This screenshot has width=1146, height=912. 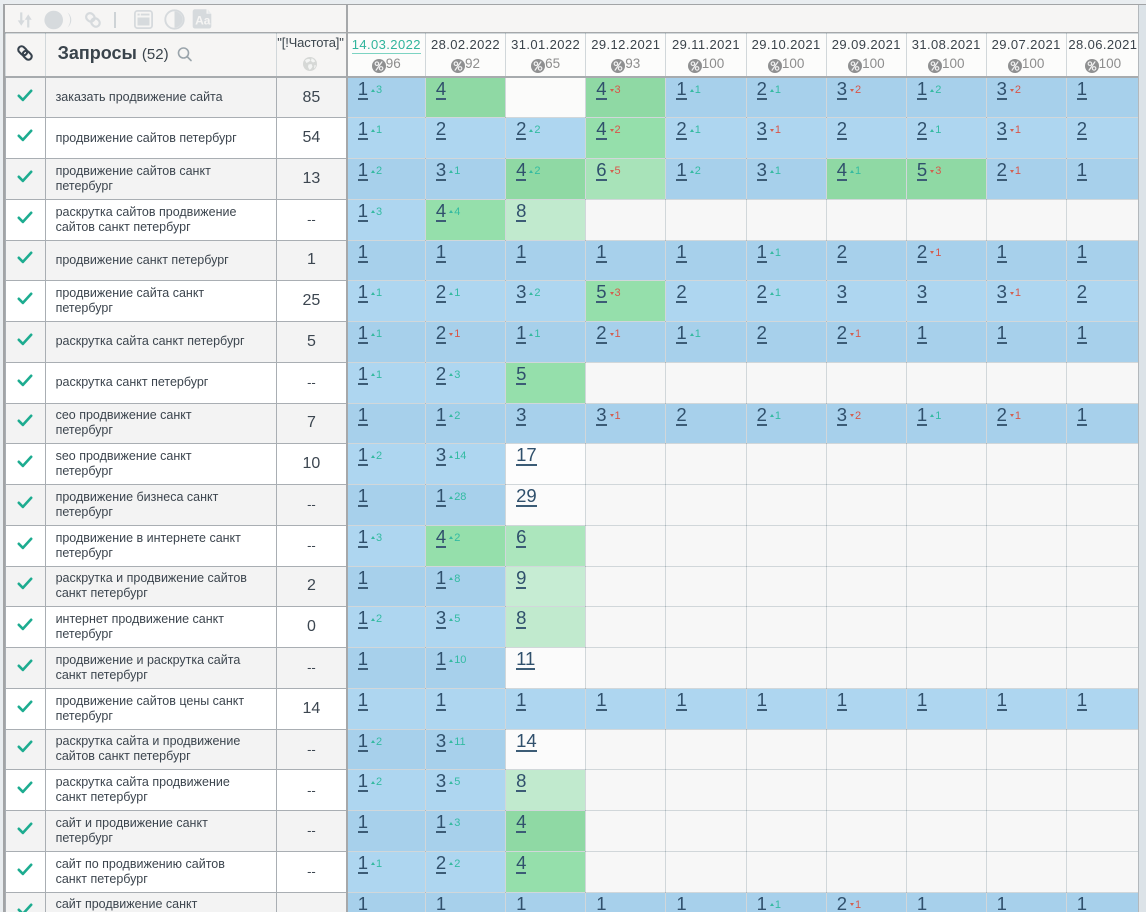 What do you see at coordinates (203, 21) in the screenshot?
I see `svg-text: Aa` at bounding box center [203, 21].